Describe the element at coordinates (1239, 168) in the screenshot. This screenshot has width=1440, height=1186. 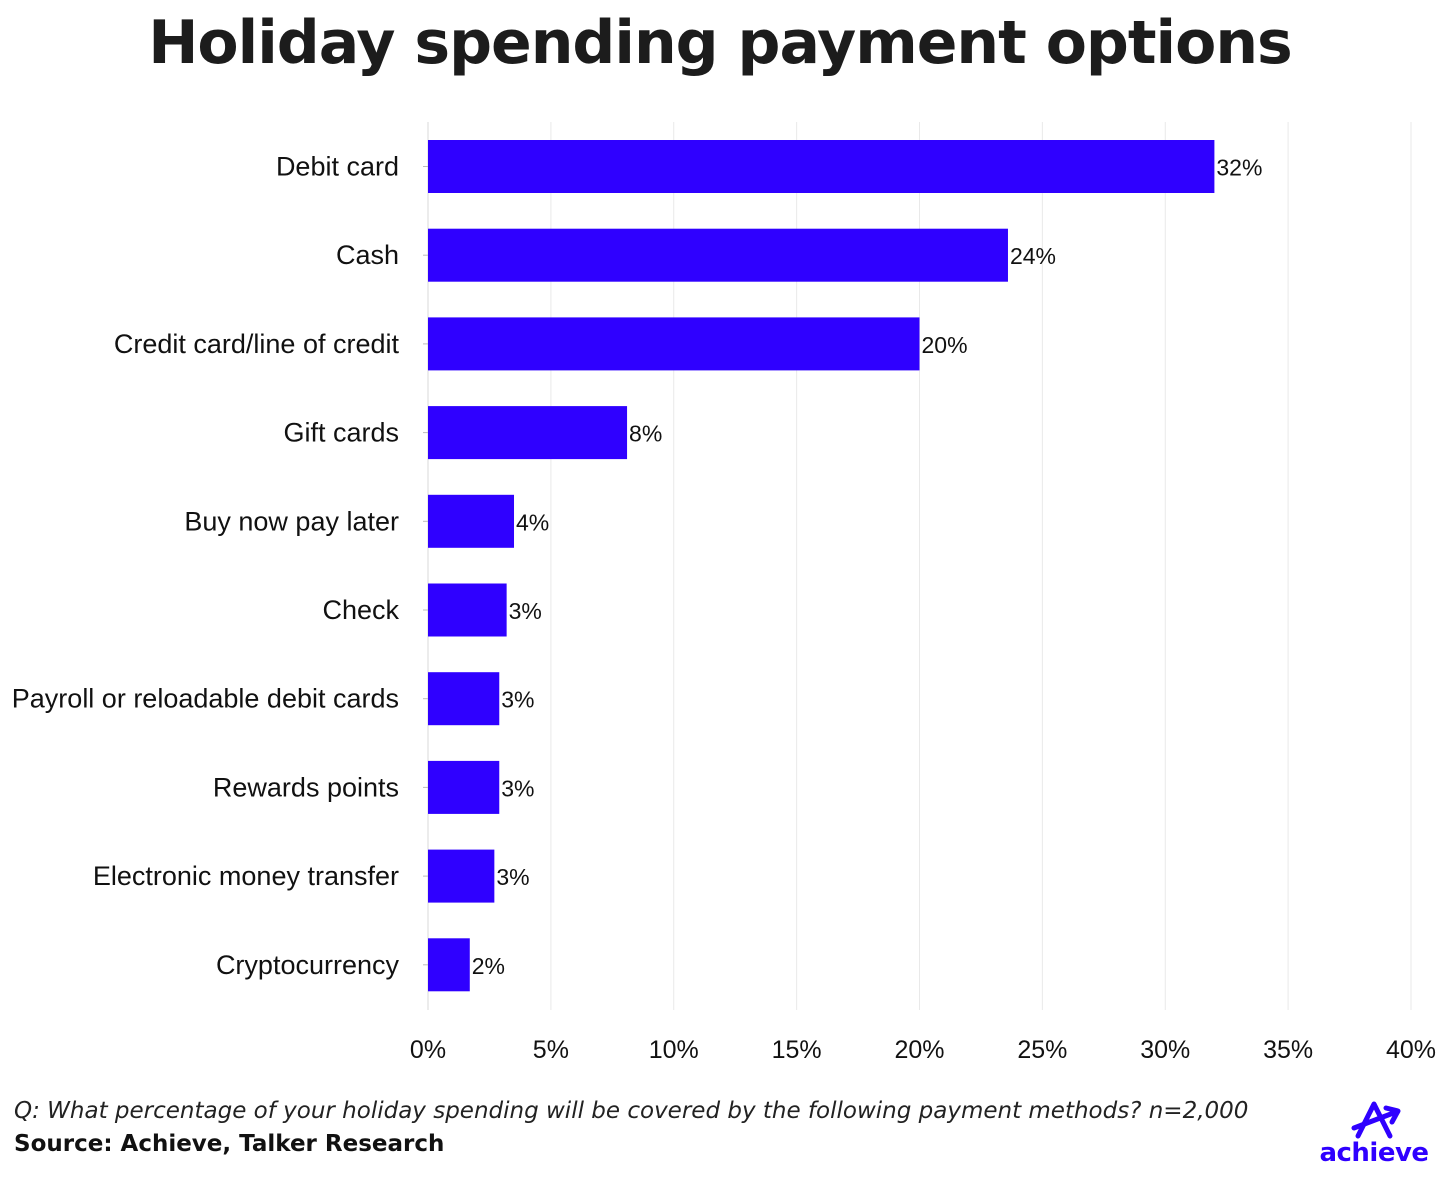
I see `data-label: 32%` at that location.